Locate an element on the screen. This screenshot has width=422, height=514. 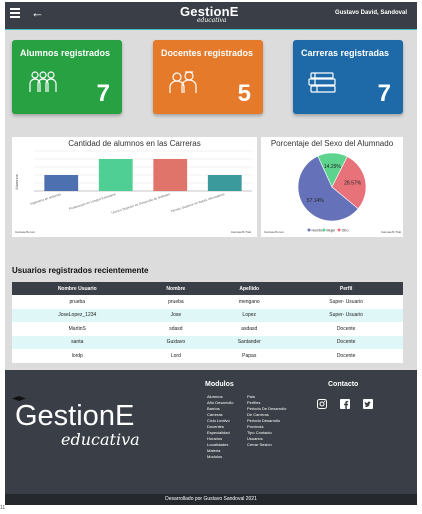
table-cell: mengano is located at coordinates (249, 302).